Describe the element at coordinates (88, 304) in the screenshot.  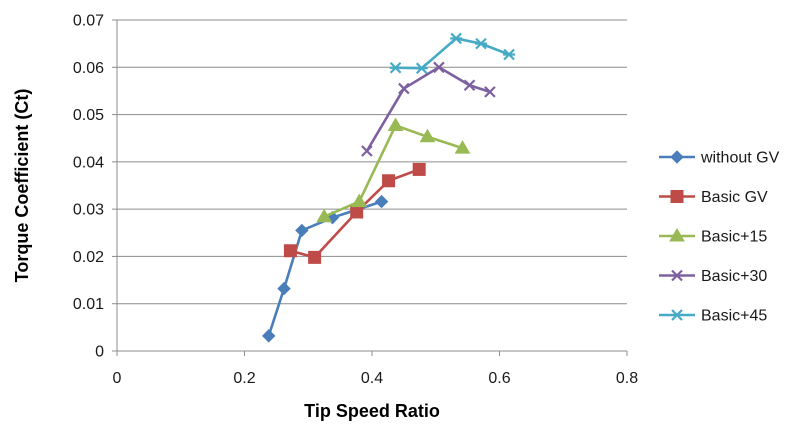
I see `y-tick-label: 0.01` at that location.